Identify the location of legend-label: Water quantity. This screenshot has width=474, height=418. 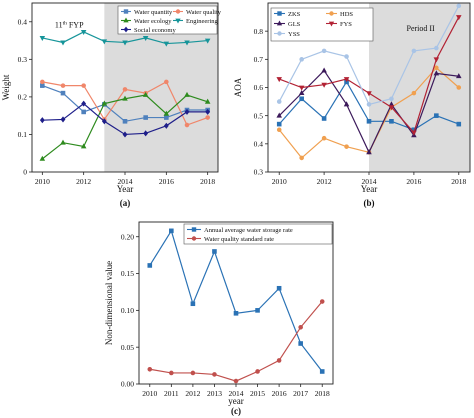
(153, 12).